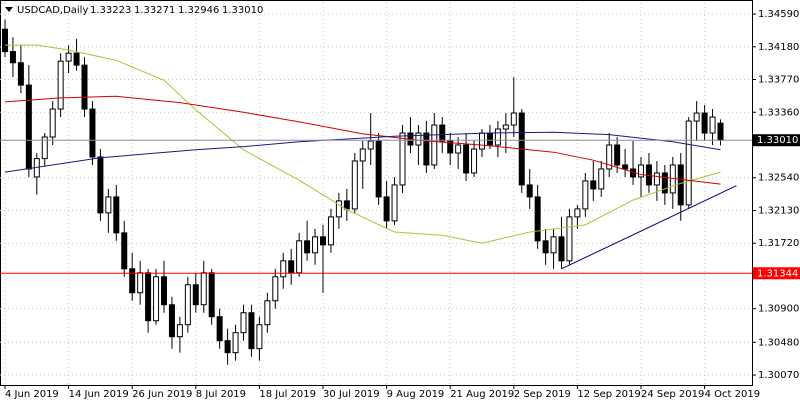  Describe the element at coordinates (778, 309) in the screenshot. I see `y-tick-label: 1.30900` at that location.